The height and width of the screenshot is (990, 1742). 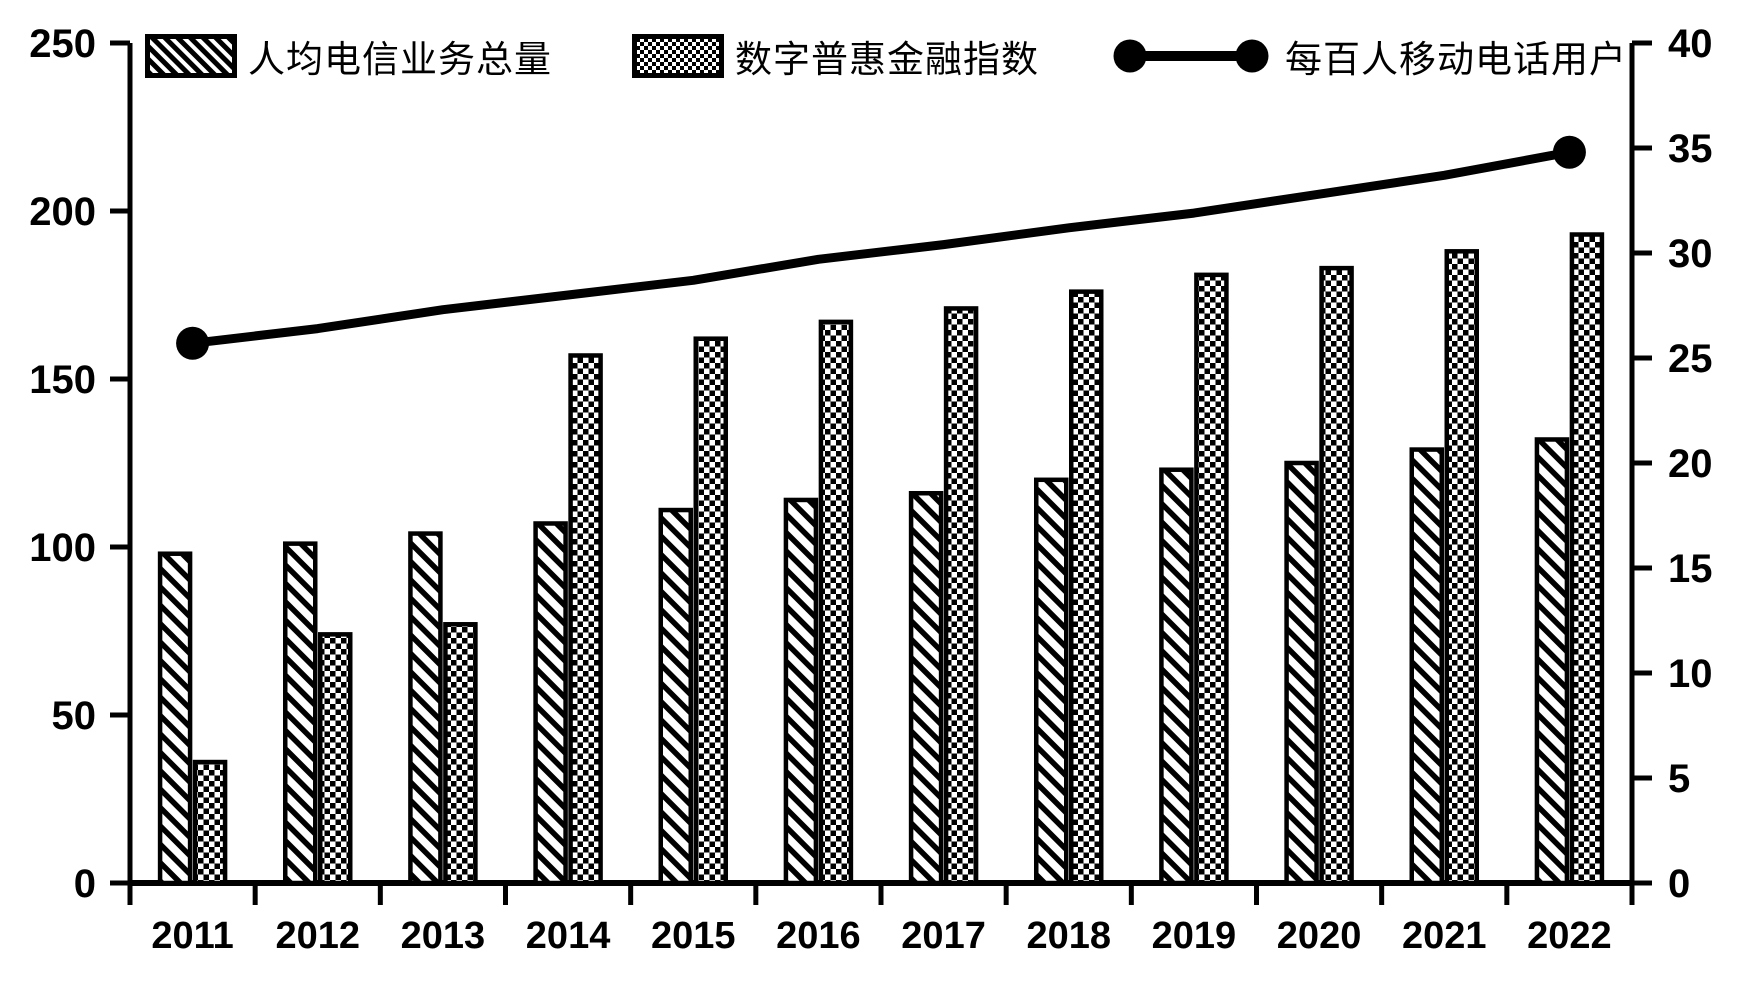 I want to click on right-axis-tick-label: 15, so click(x=1690, y=569).